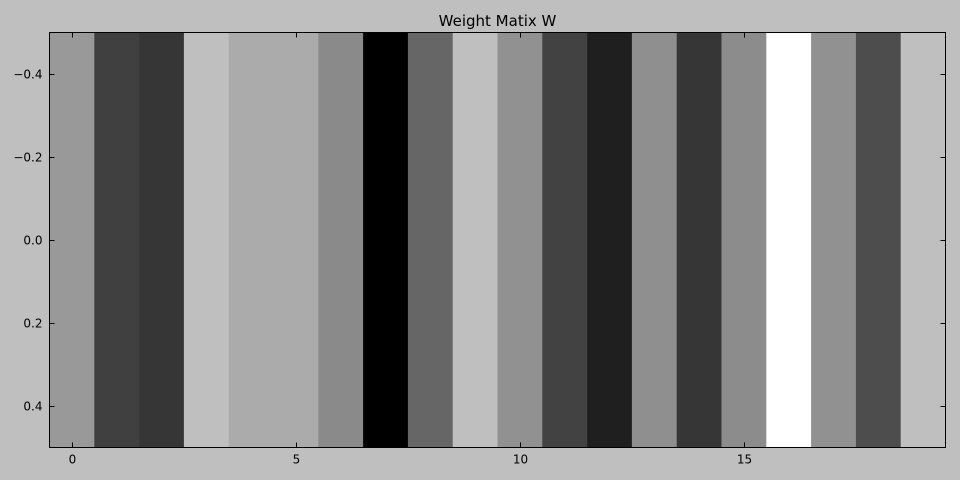  What do you see at coordinates (32, 241) in the screenshot?
I see `y-tick-label: 0.0` at bounding box center [32, 241].